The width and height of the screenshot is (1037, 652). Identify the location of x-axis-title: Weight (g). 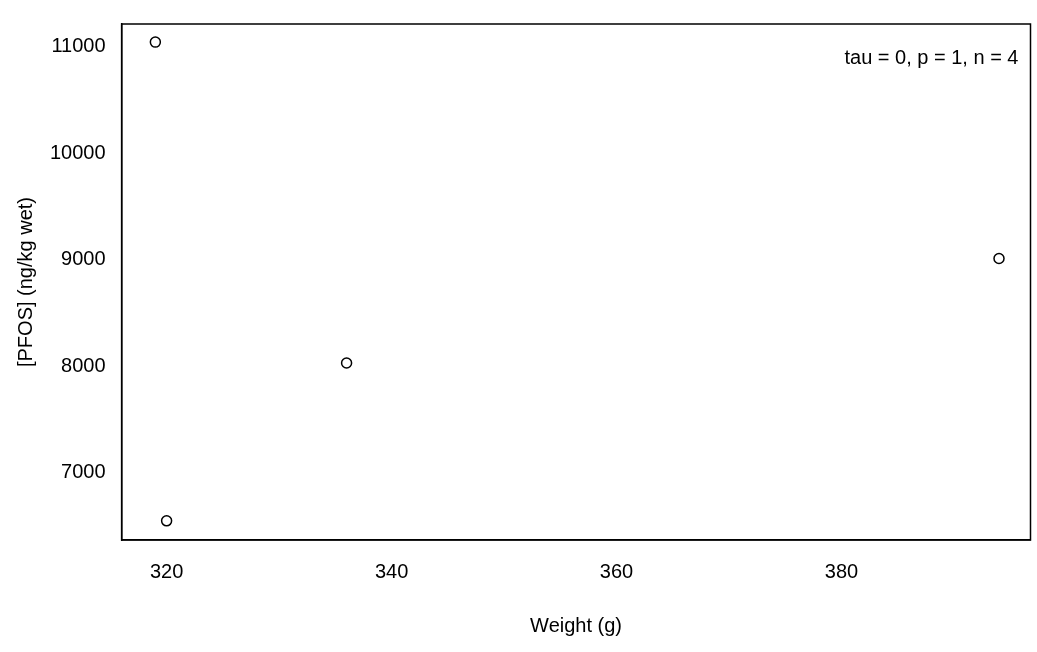
(576, 624).